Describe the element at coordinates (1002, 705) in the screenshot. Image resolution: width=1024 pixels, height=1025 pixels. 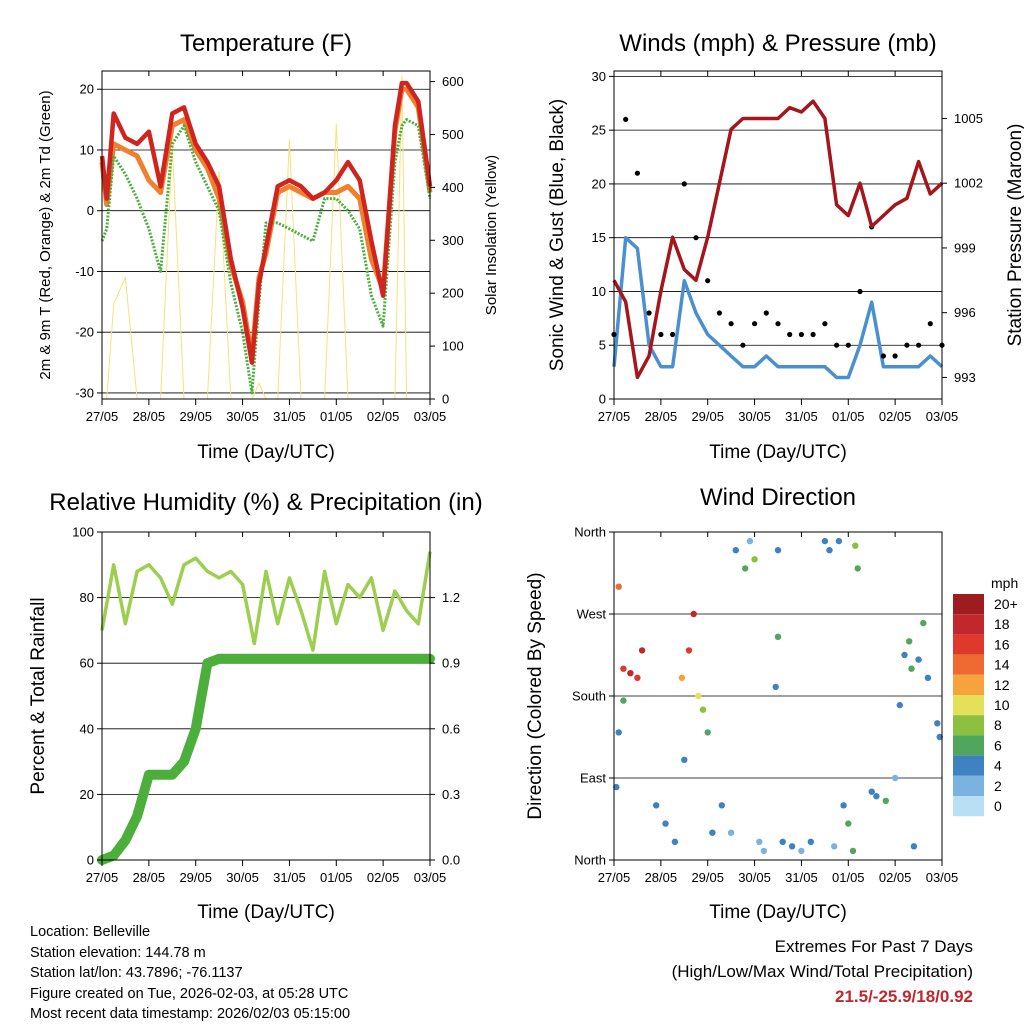
I see `legend-label: 10` at that location.